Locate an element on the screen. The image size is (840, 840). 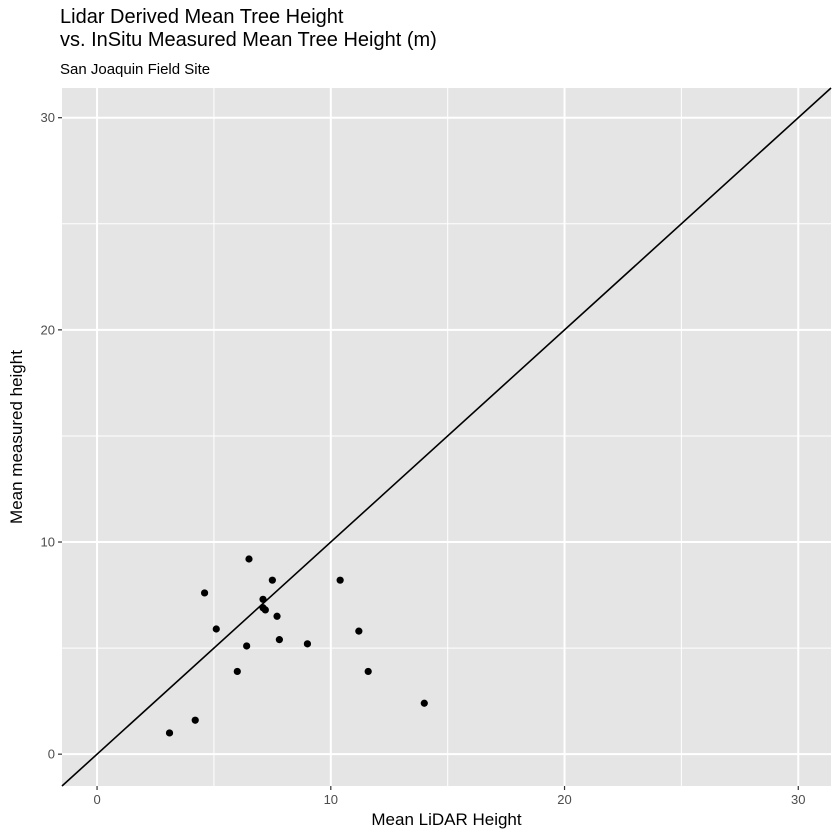
x-axis: 0 10 20 30 is located at coordinates (449, 796).